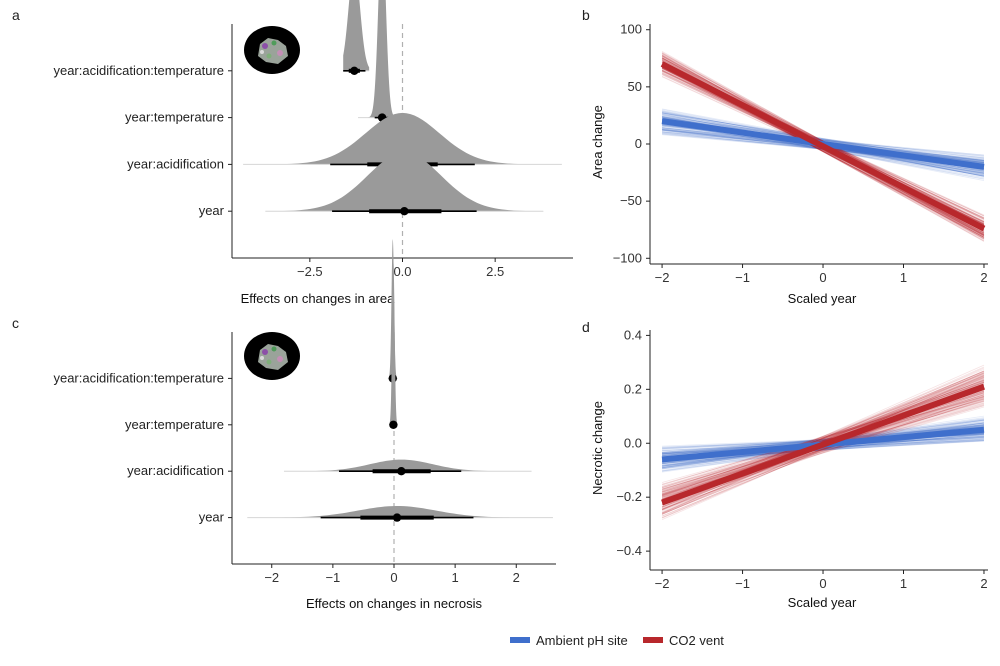 This screenshot has height=666, width=1000. I want to click on y-tick-label: 100, so click(631, 29).